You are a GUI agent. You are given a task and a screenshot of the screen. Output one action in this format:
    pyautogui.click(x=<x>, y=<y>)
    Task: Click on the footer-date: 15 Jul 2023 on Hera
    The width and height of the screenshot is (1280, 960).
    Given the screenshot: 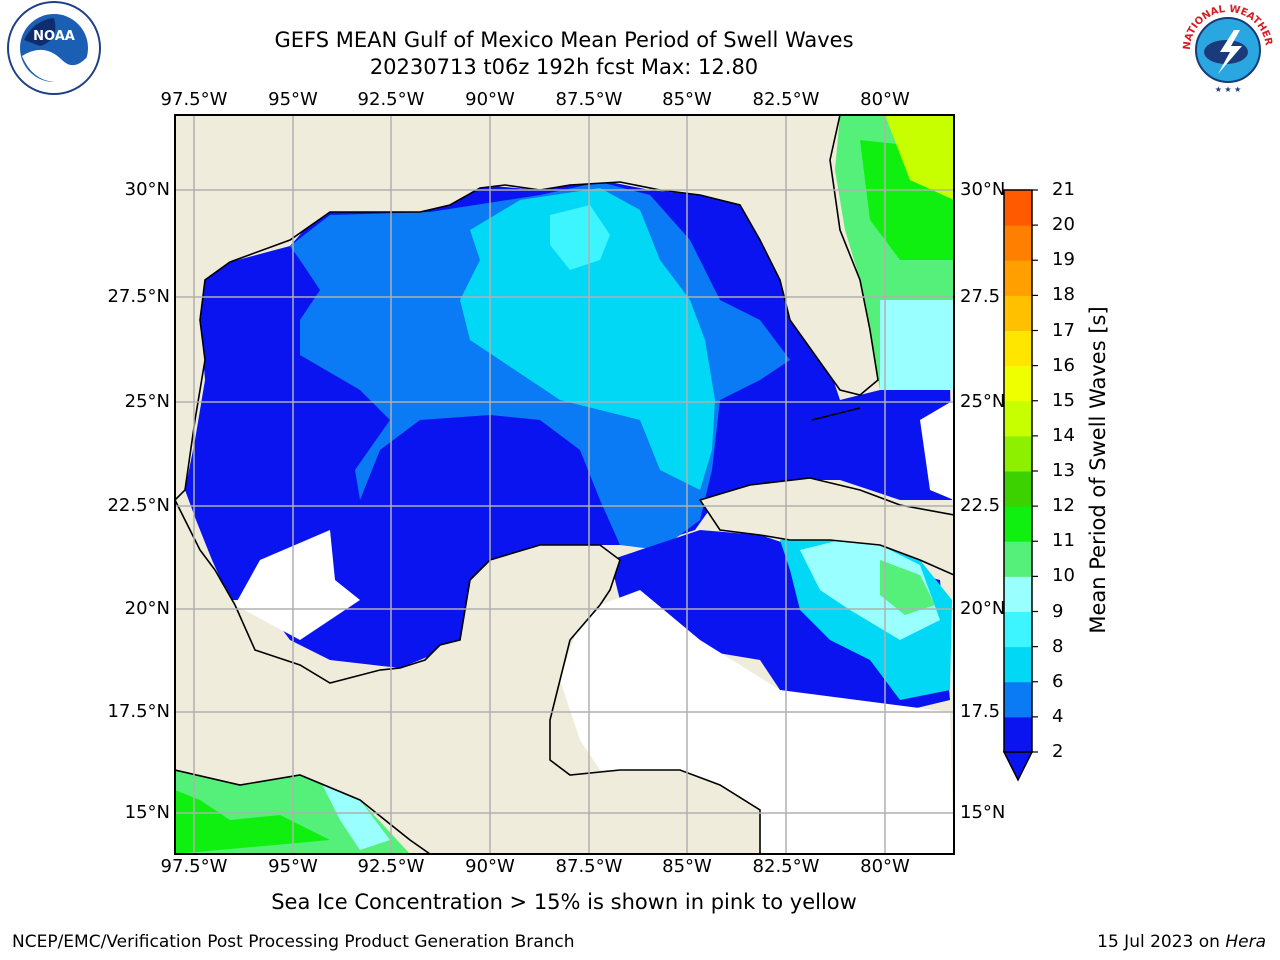 What is the action you would take?
    pyautogui.click(x=1181, y=942)
    